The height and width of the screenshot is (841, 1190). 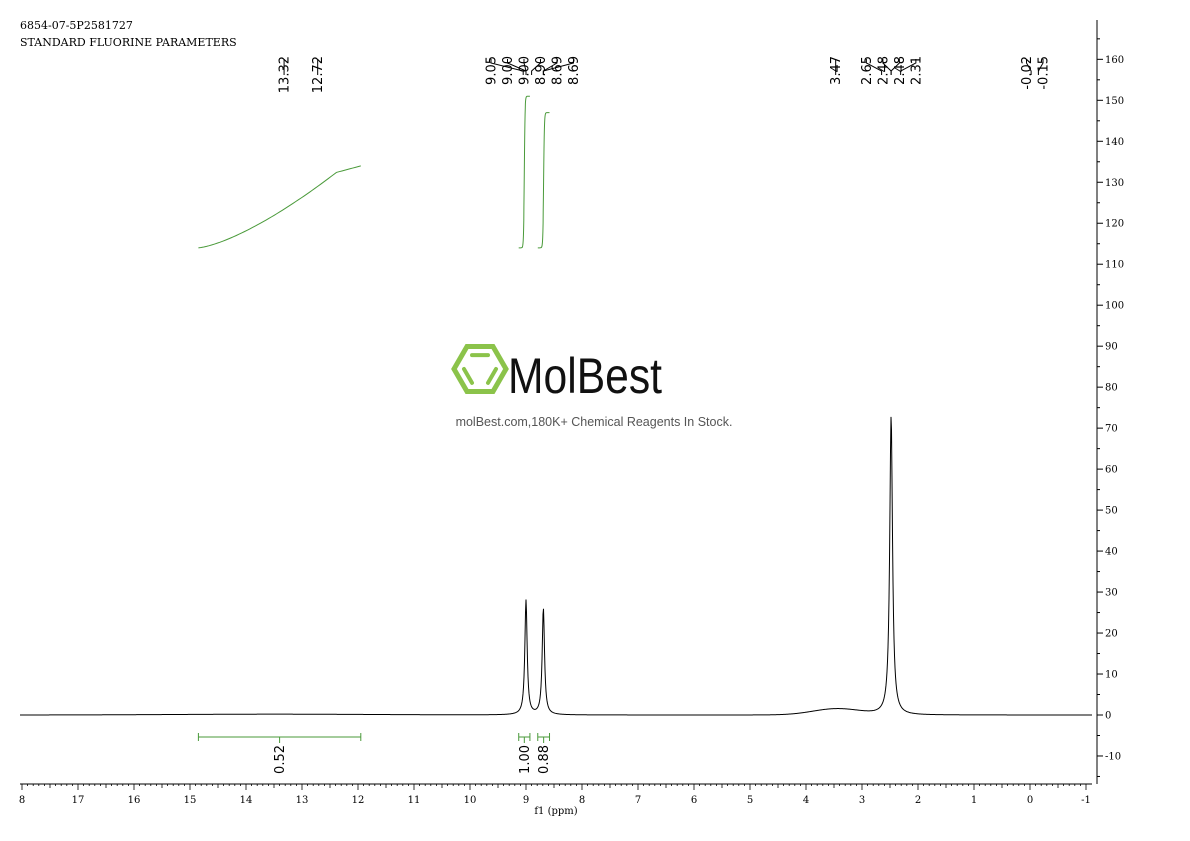 I want to click on peak-label: 2.31, so click(x=916, y=70).